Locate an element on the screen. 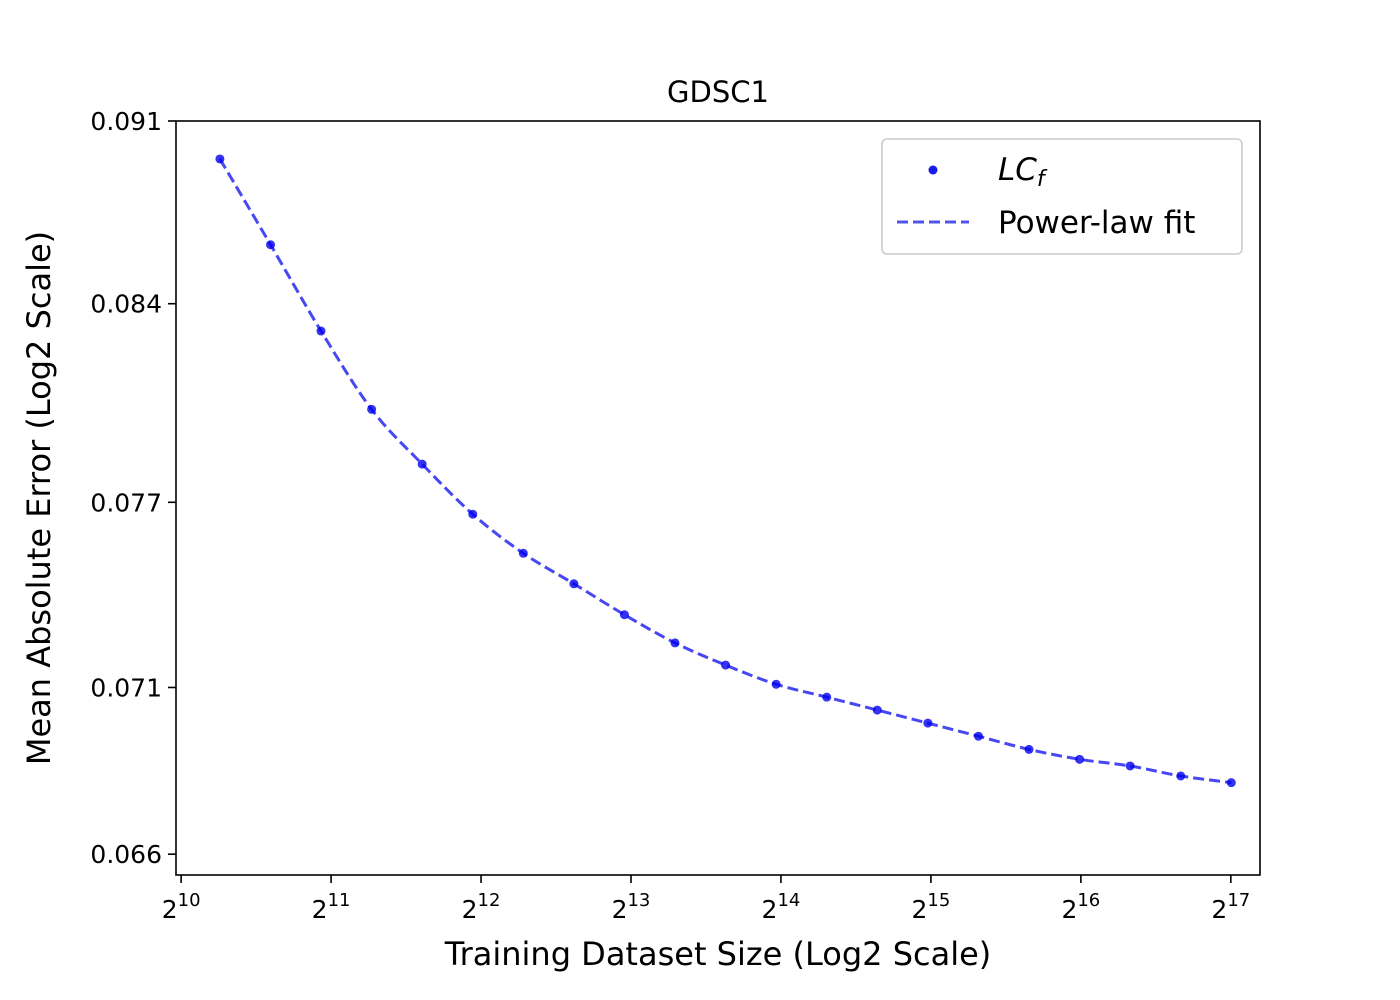 This screenshot has height=1000, width=1400. x-tick-exponent: 15 is located at coordinates (938, 900).